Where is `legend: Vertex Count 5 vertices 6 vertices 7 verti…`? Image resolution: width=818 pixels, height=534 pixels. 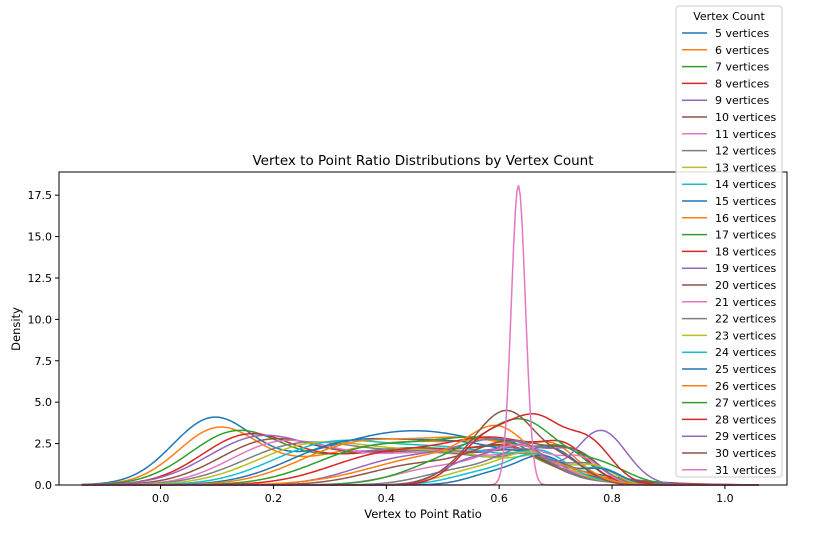
legend: Vertex Count 5 vertices 6 vertices 7 verti… is located at coordinates (729, 241).